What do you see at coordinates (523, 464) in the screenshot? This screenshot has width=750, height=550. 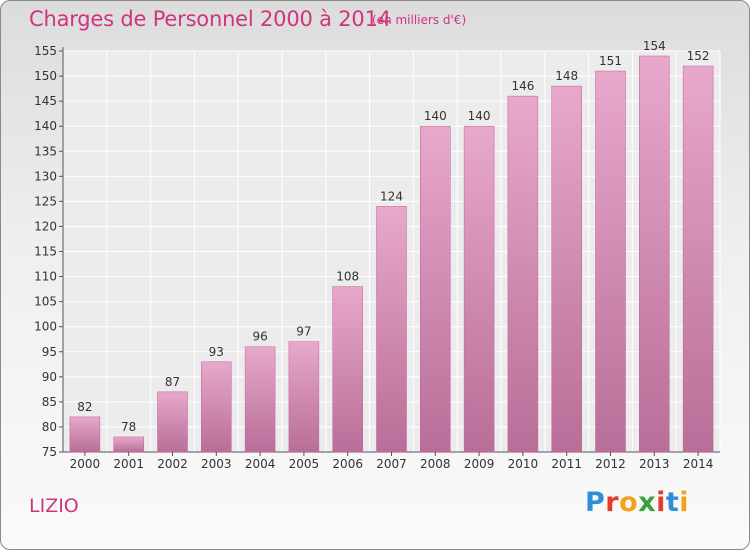 I see `x-tick-label: 2010` at bounding box center [523, 464].